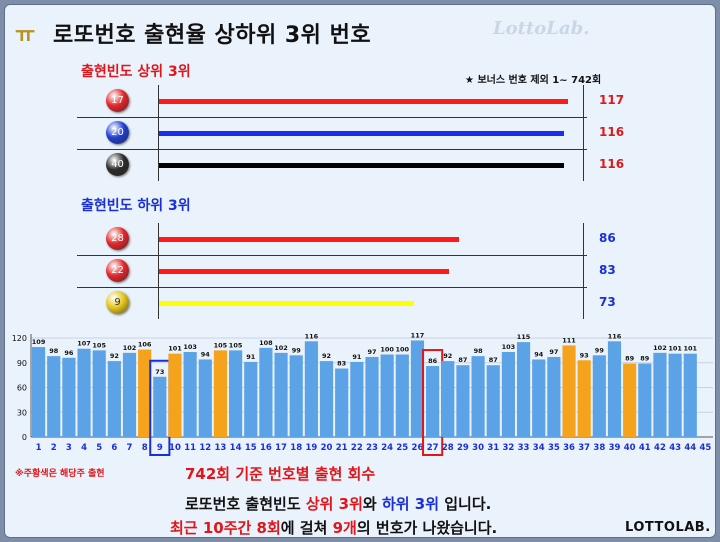 This screenshot has height=542, width=720. Describe the element at coordinates (539, 354) in the screenshot. I see `bar-value-label: 94` at that location.